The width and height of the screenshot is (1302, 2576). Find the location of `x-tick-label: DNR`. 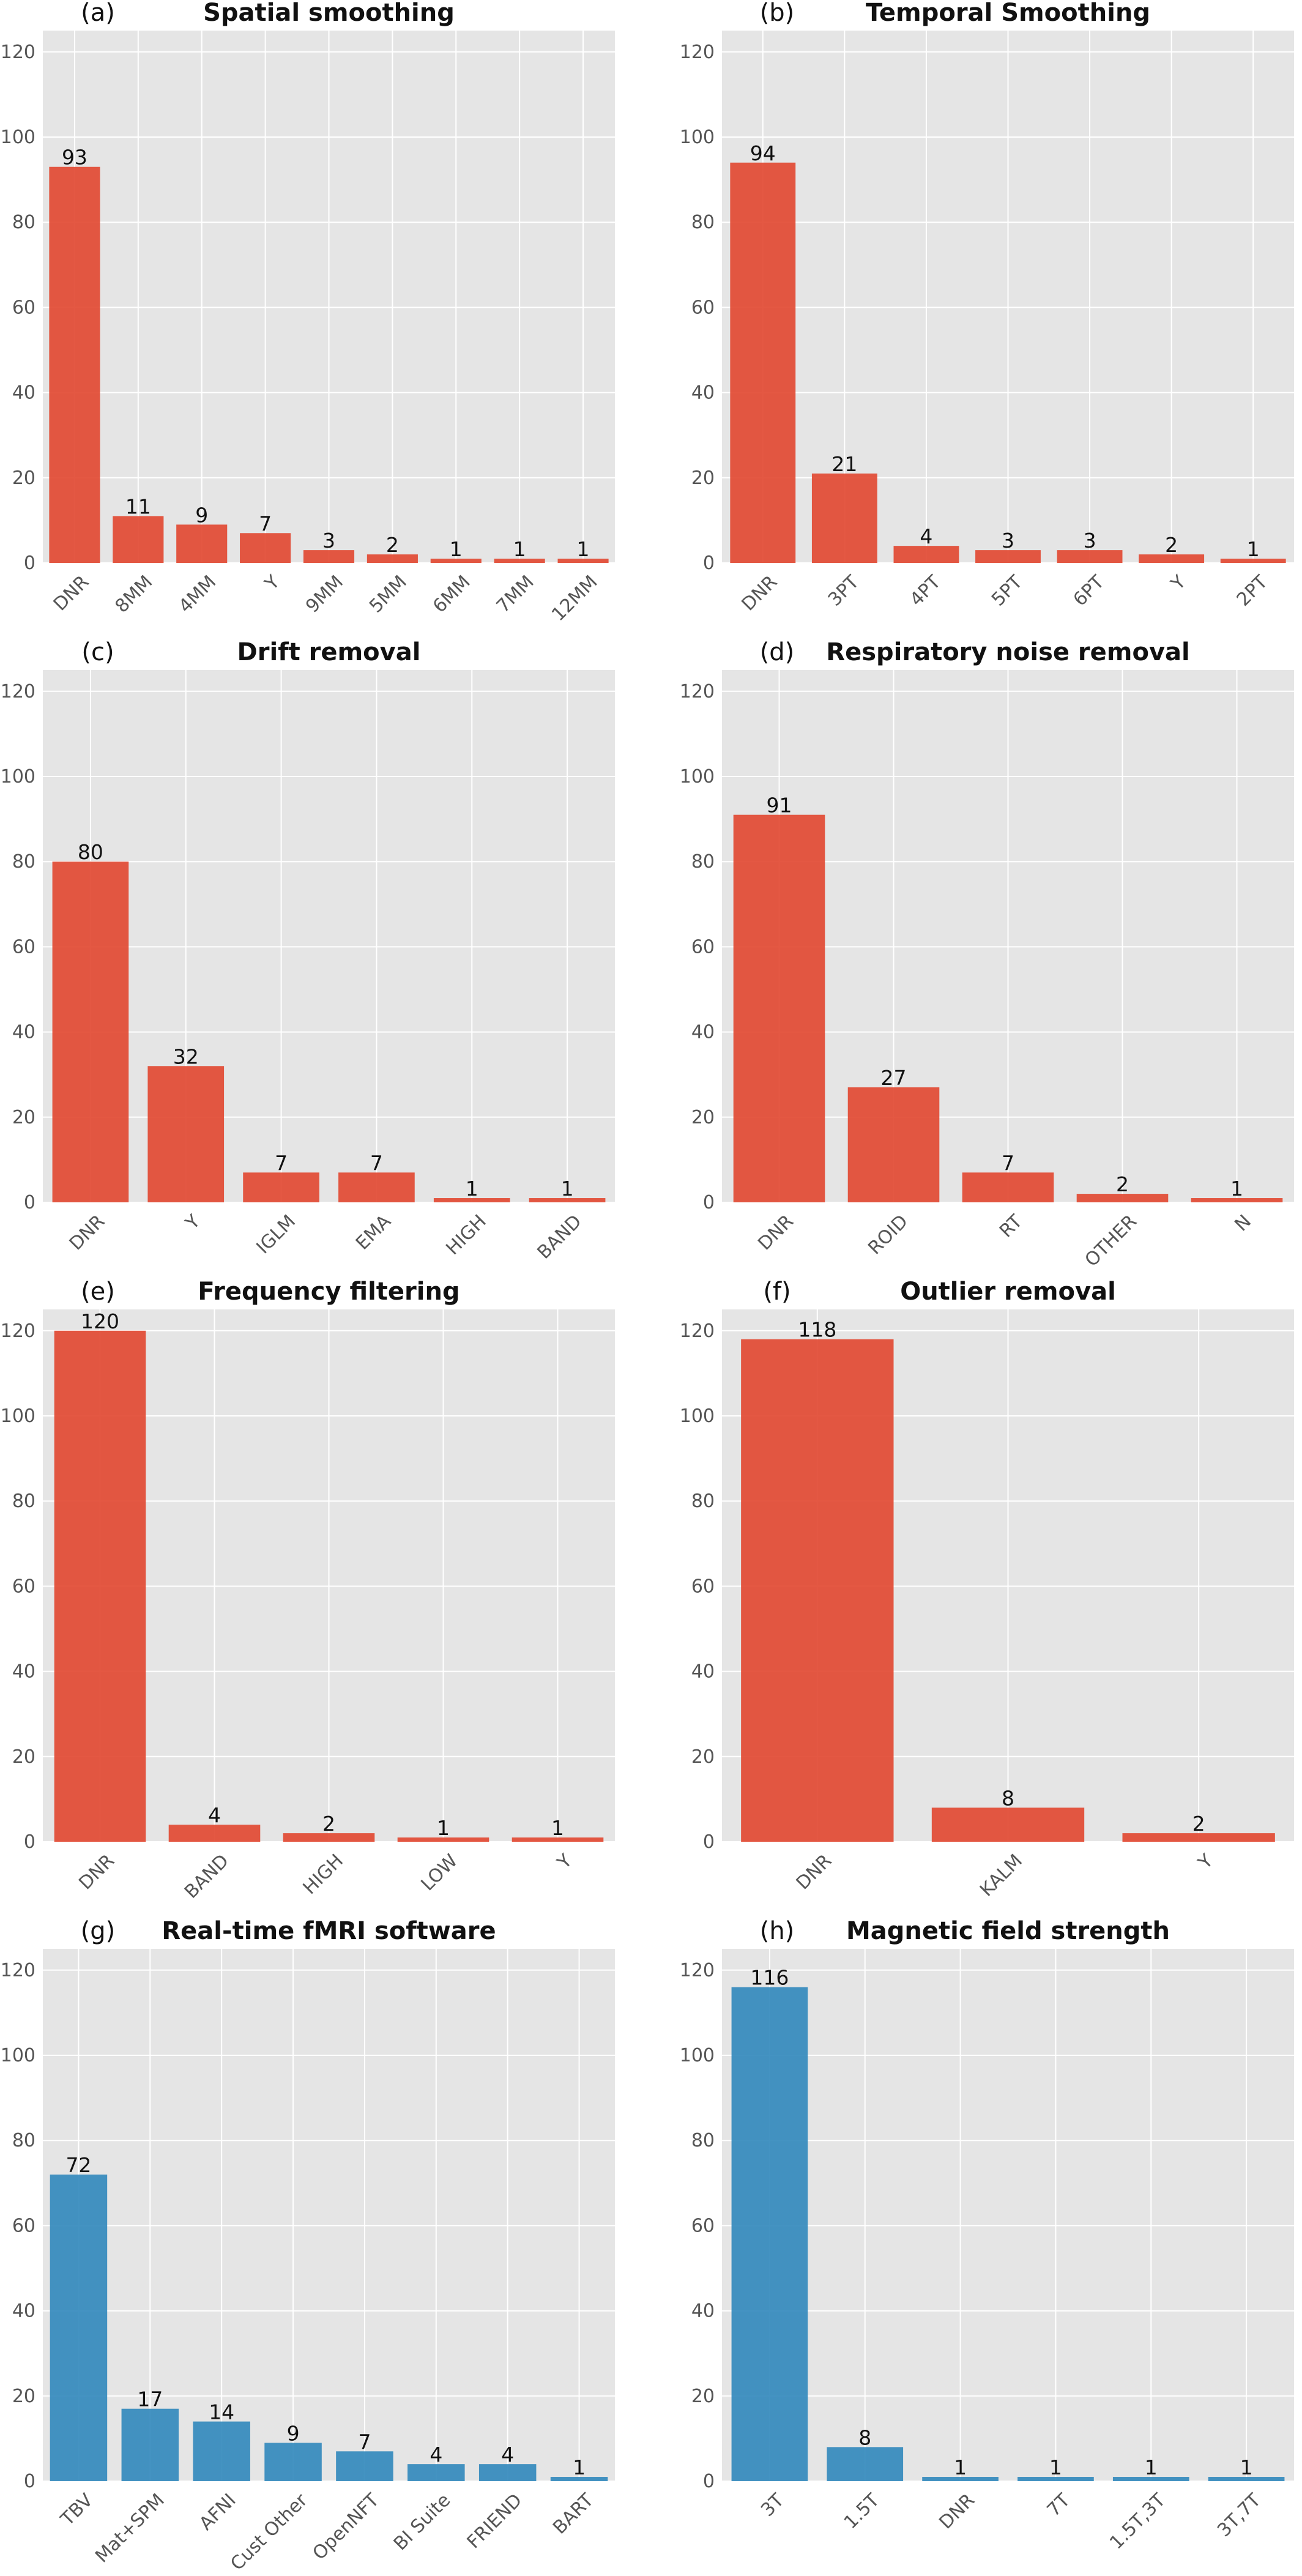

x-tick-label: DNR is located at coordinates (957, 2512).